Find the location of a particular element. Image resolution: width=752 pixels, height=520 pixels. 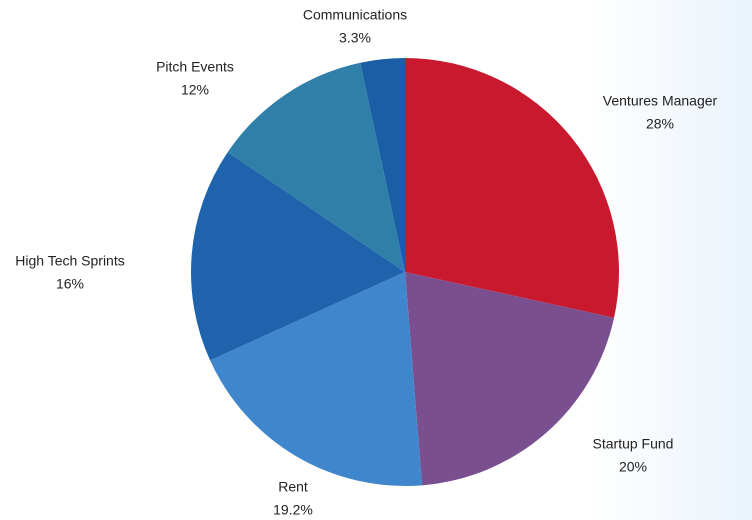

slice-label: High Tech Sprints is located at coordinates (69, 261).